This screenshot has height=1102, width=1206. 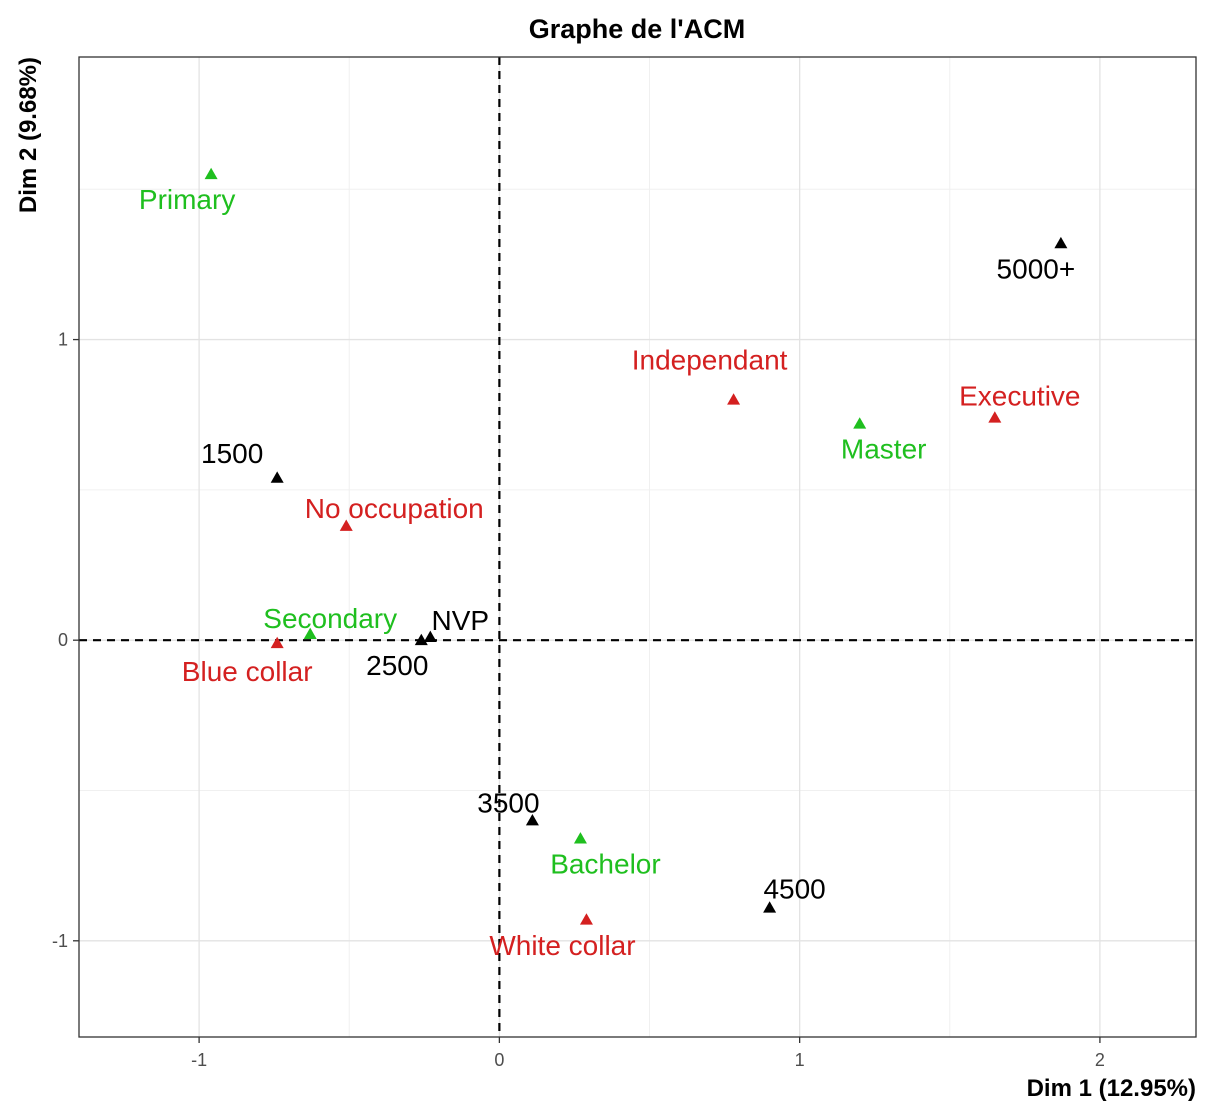 What do you see at coordinates (187, 199) in the screenshot?
I see `point-label-primary: Primary` at bounding box center [187, 199].